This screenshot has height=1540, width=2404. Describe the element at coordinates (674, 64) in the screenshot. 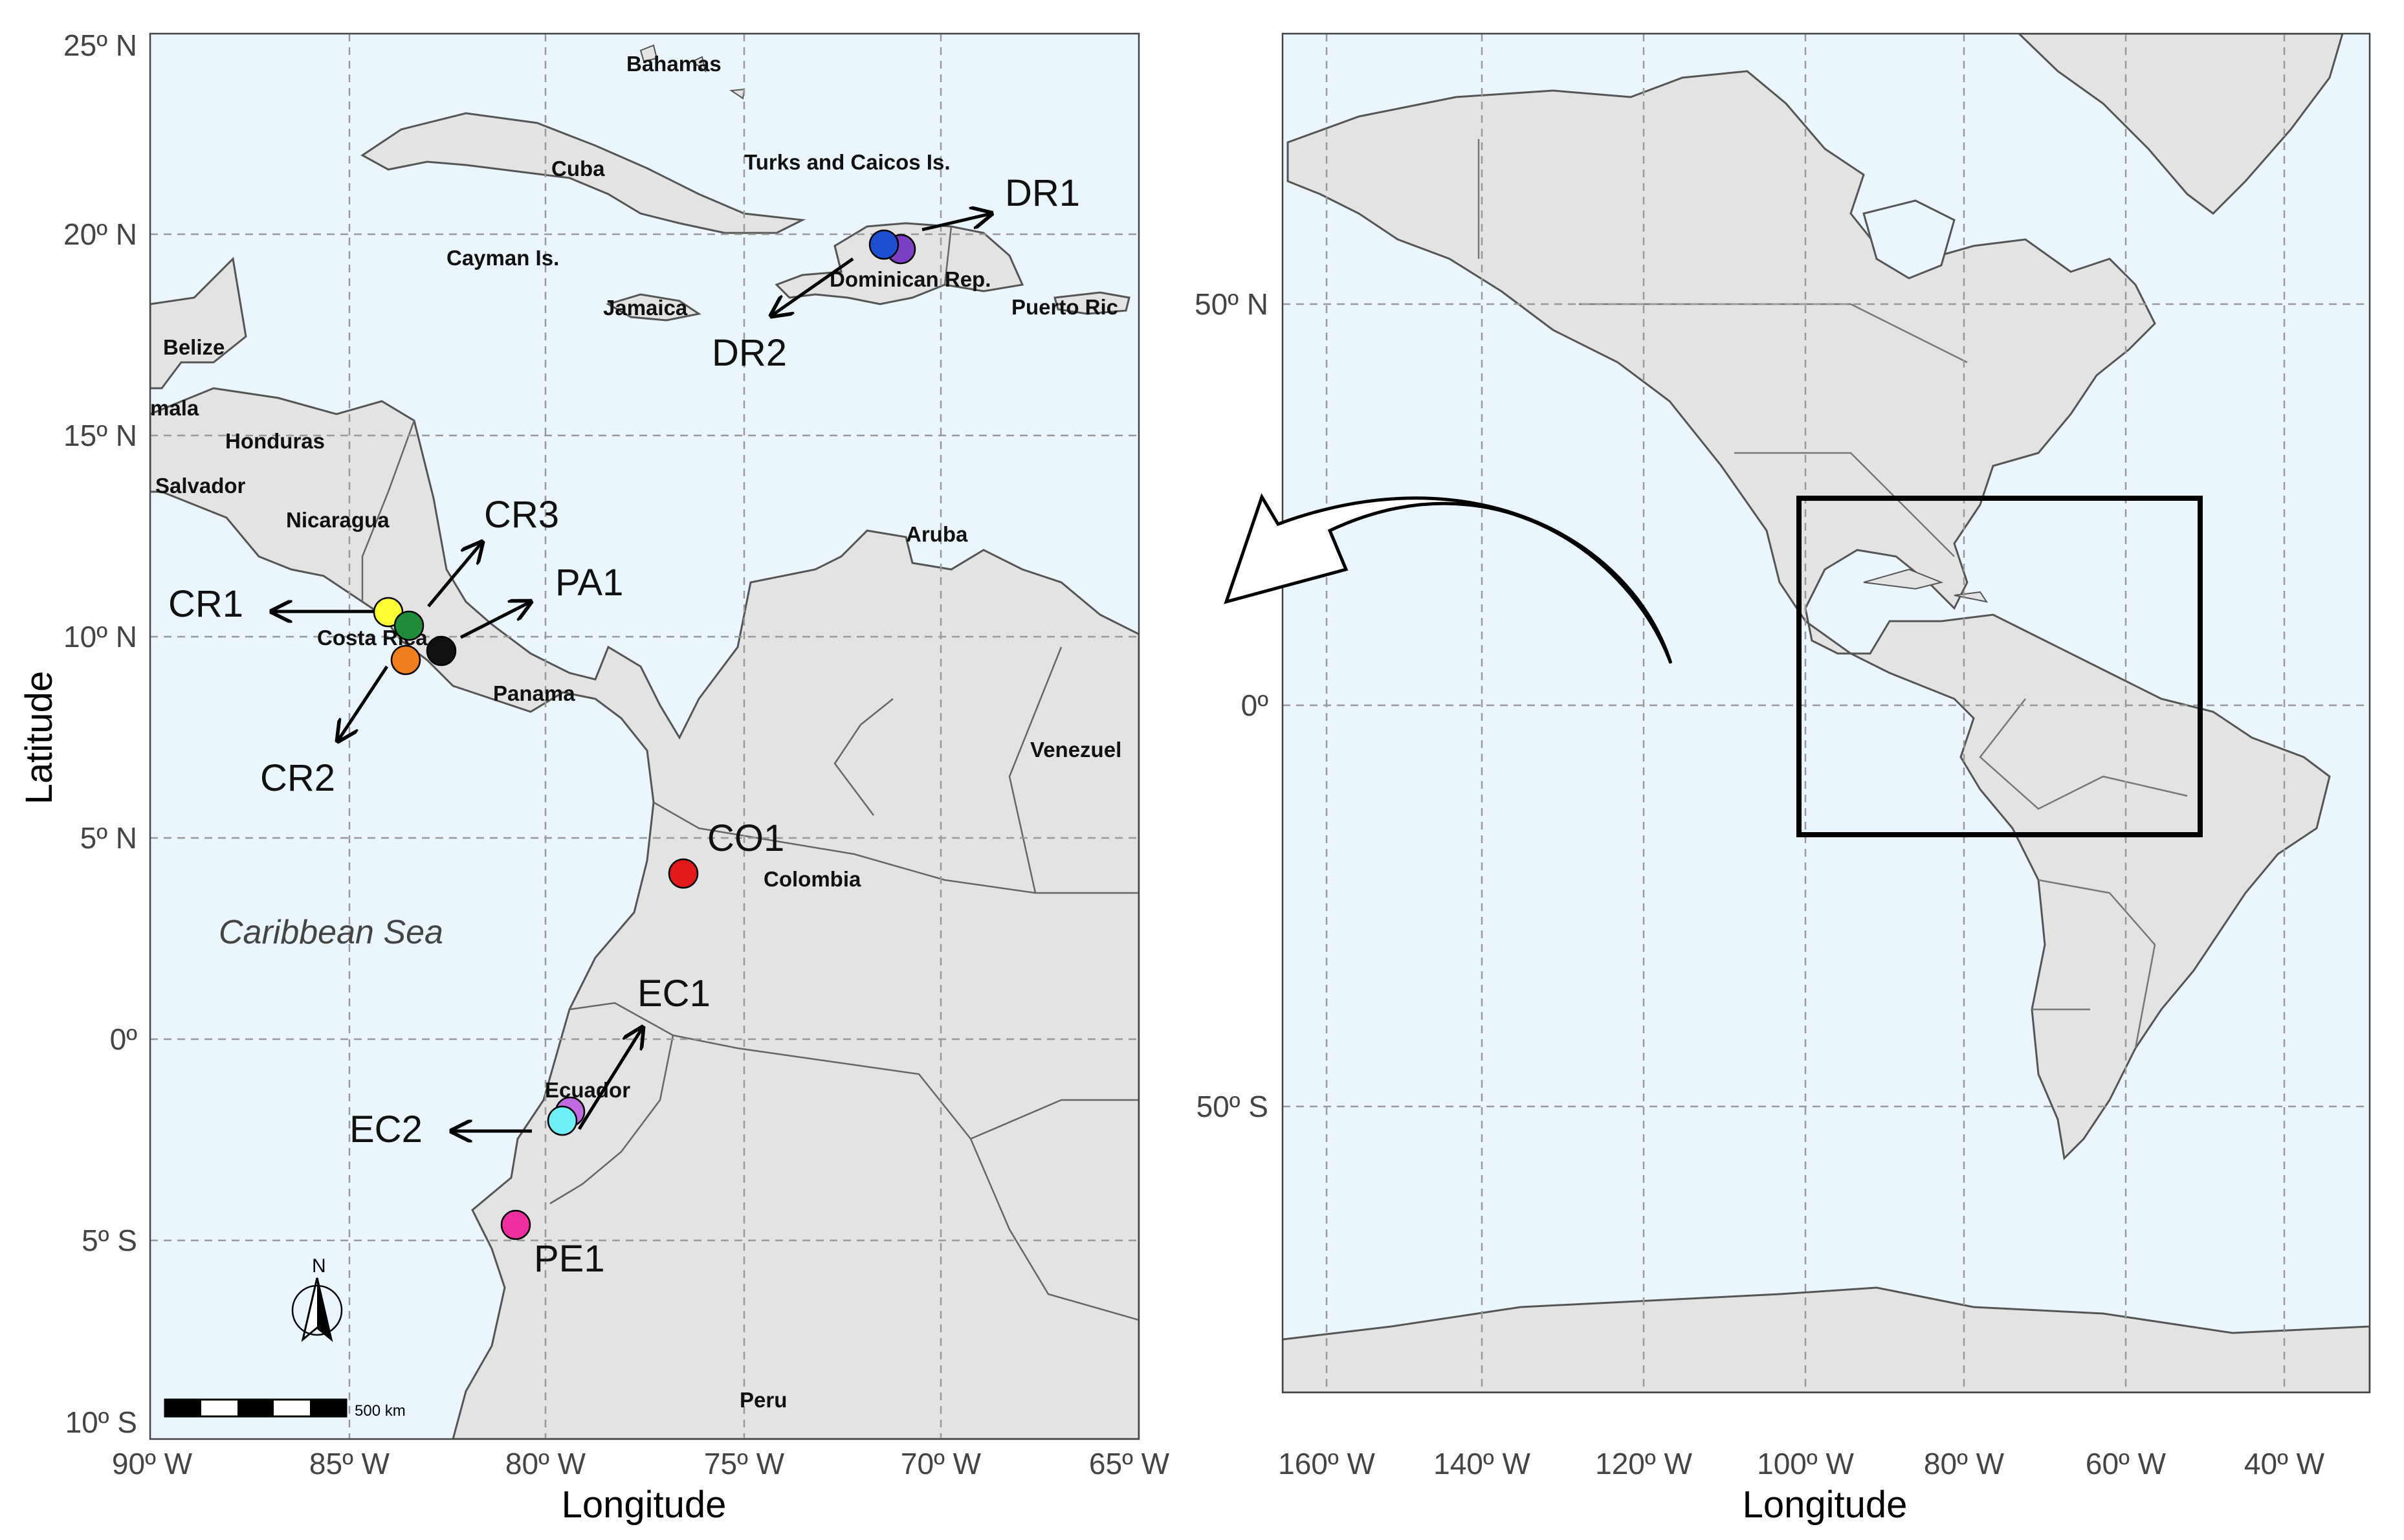

I see `label-bahamas: Bahamas` at that location.